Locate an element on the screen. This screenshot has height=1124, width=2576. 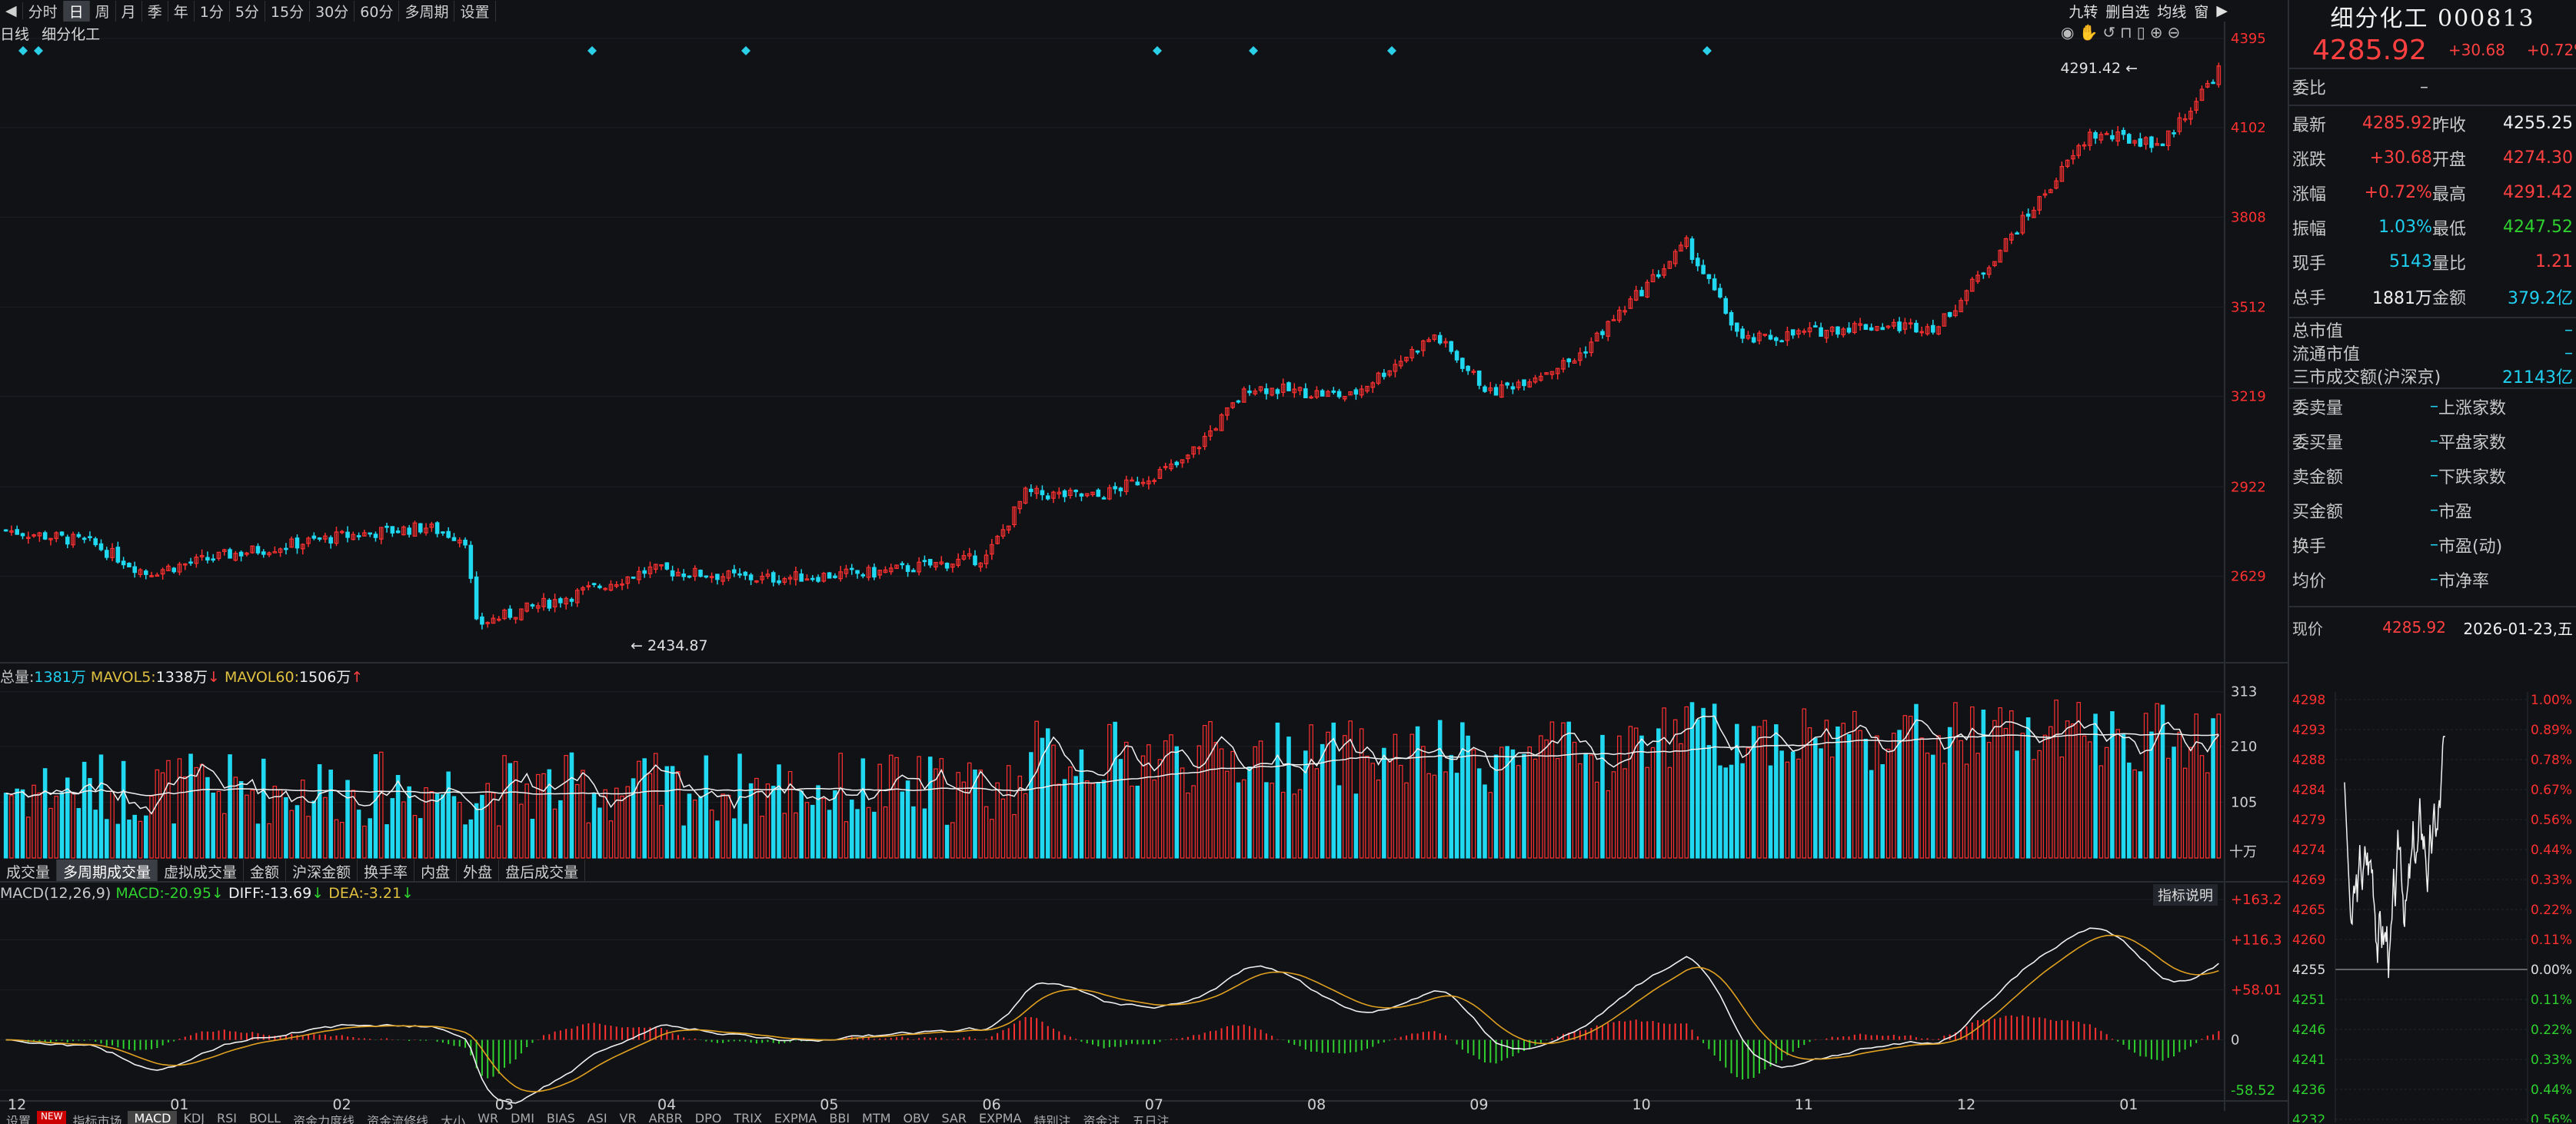
ind-26: 五日注 is located at coordinates (1151, 1119).